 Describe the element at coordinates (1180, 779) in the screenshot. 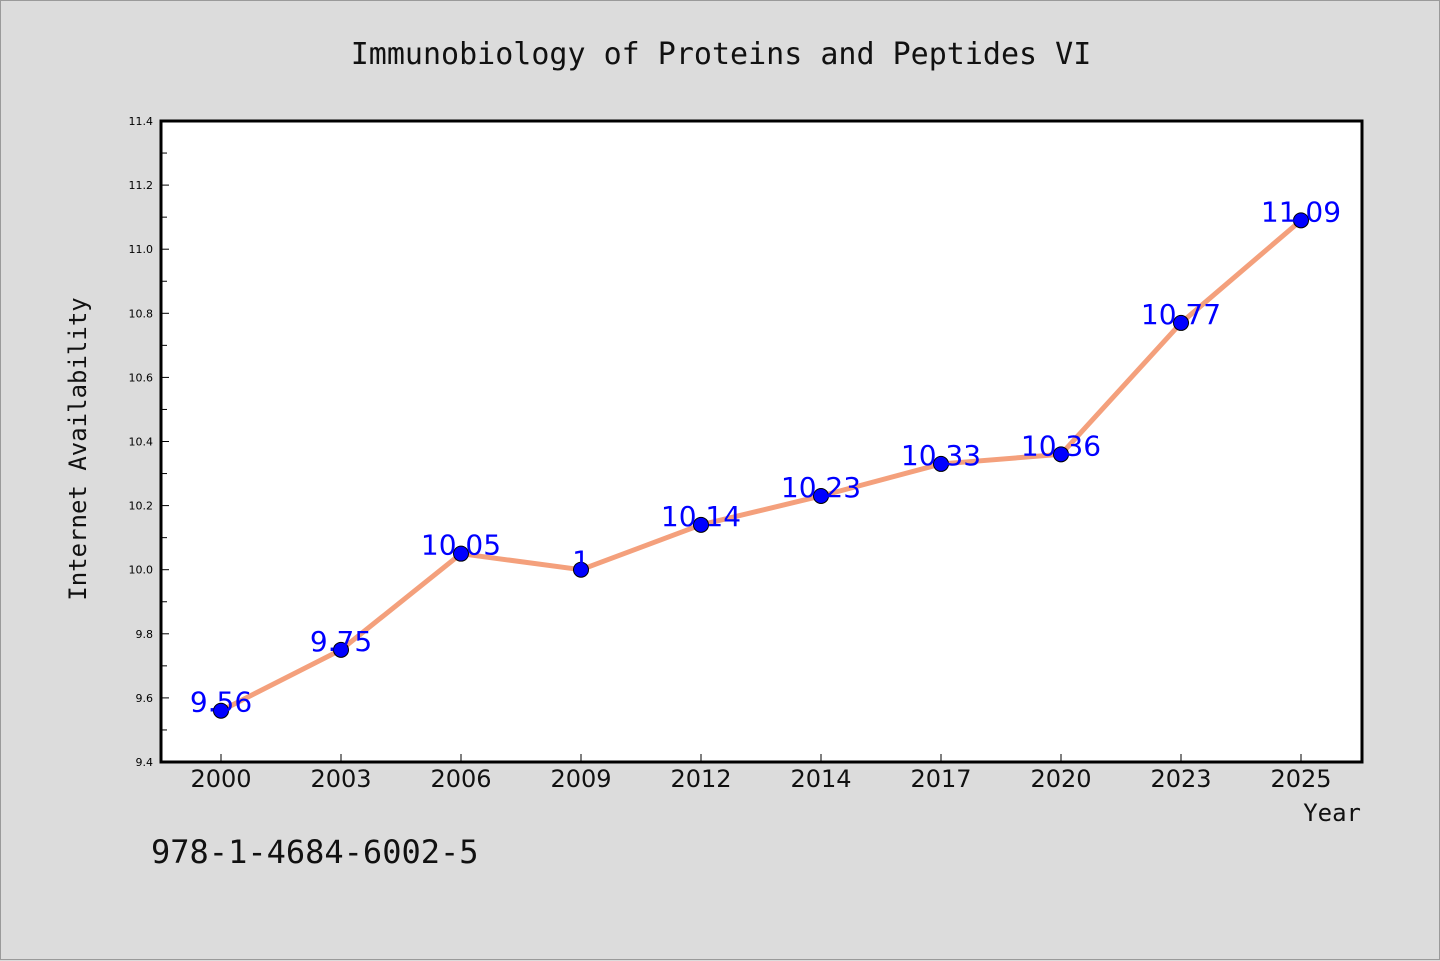

I see `x-tick-label: 2023` at that location.